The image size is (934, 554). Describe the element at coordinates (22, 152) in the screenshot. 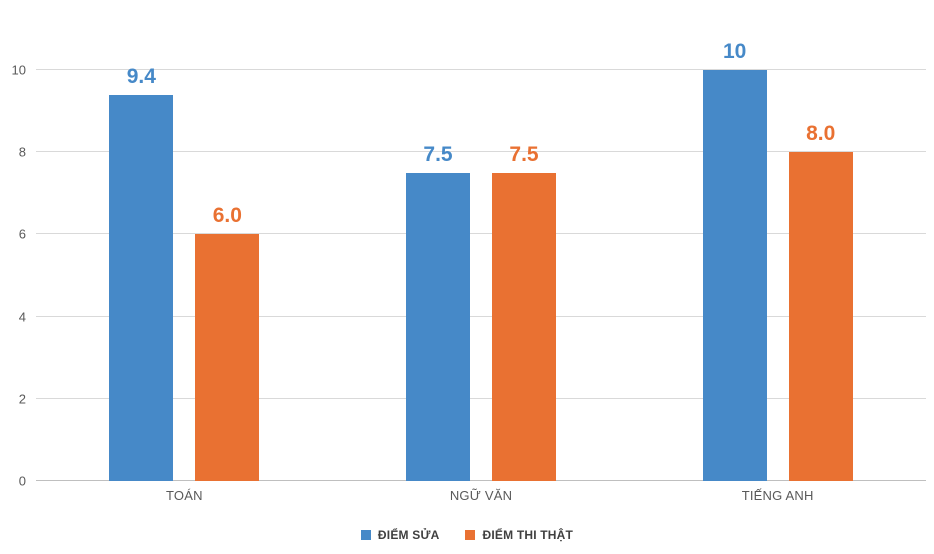

I see `y-tick-label: 8` at that location.